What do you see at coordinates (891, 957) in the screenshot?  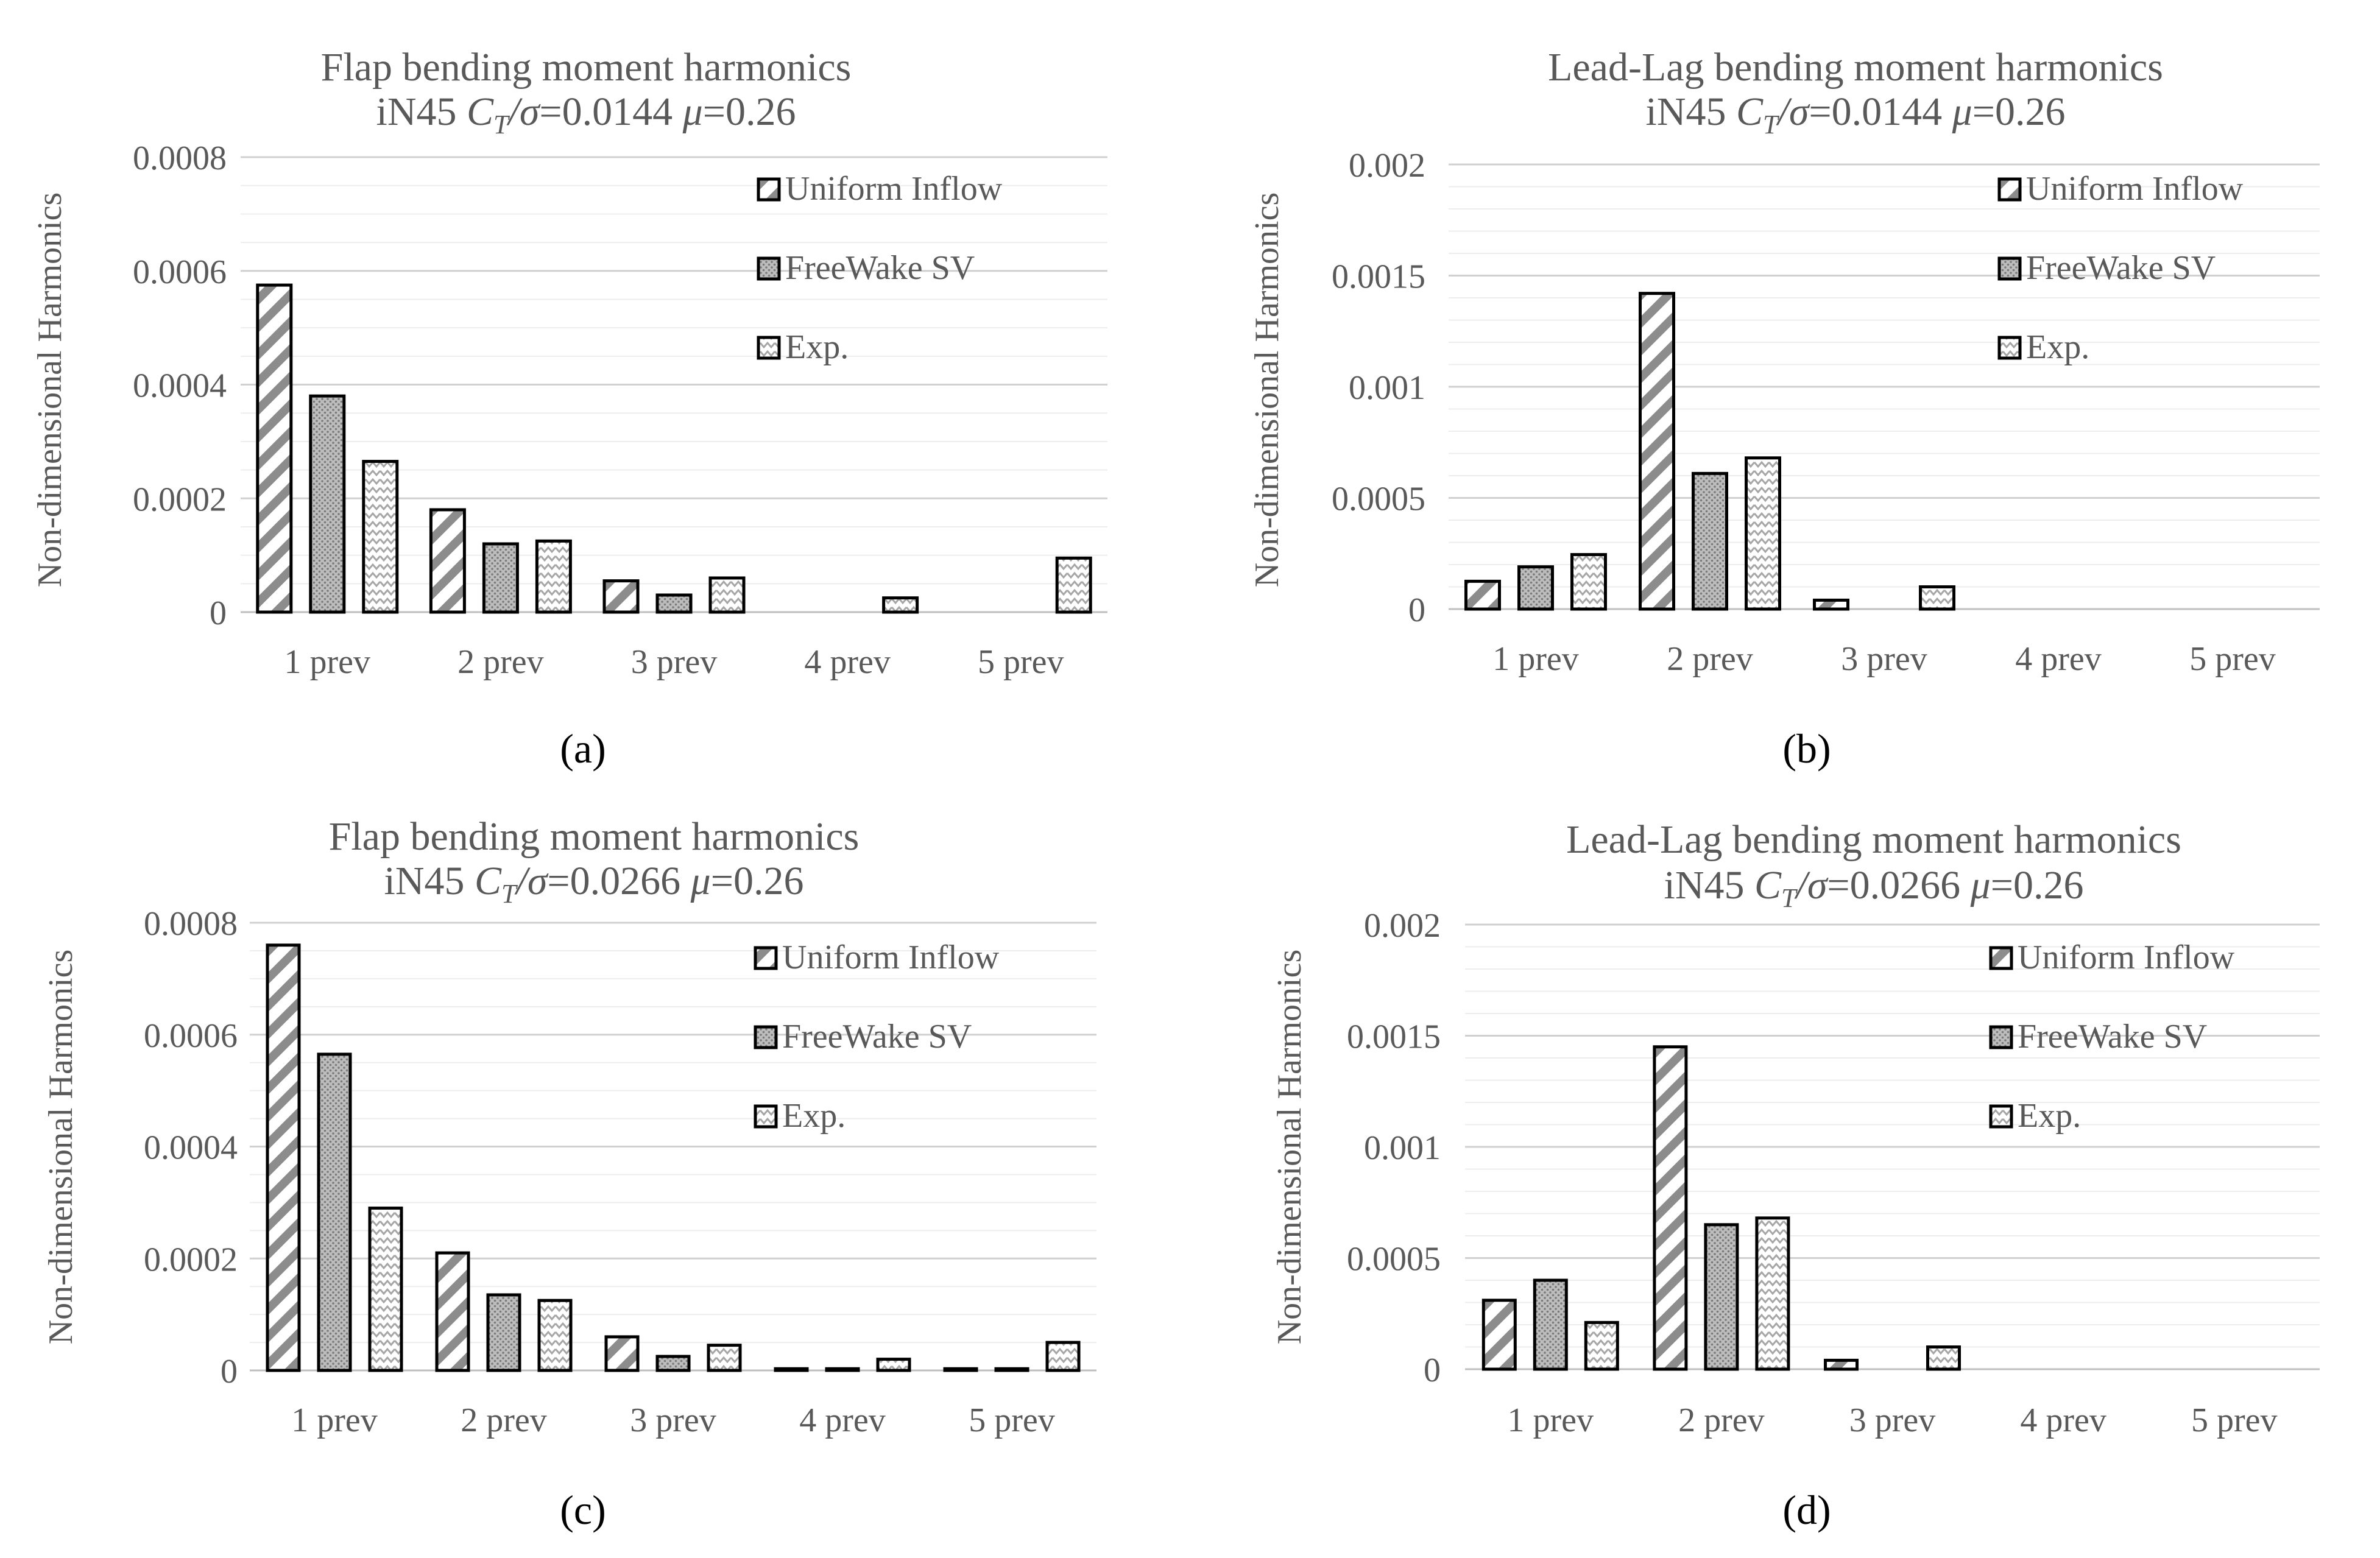 I see `legend-label-uniform: Uniform Inflow` at bounding box center [891, 957].